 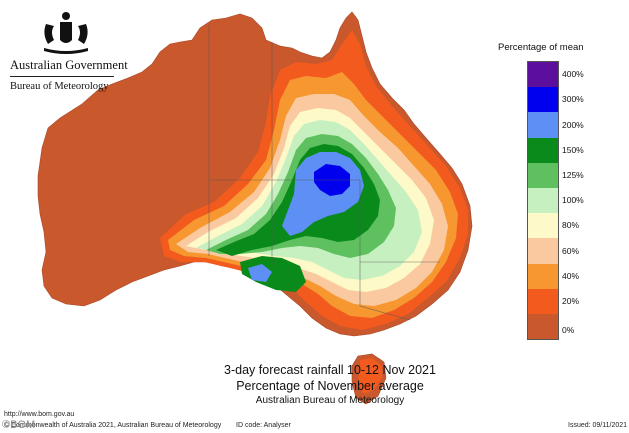 I want to click on footer-issued: Issued: 09/11/2021, so click(x=598, y=425).